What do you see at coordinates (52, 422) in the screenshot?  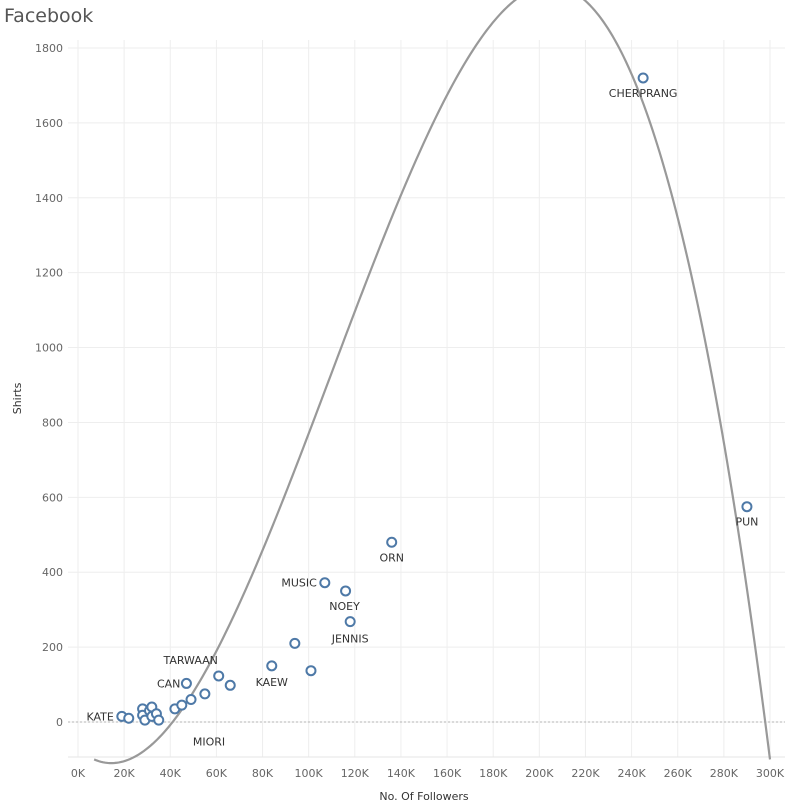 I see `y-tick-label: 800` at bounding box center [52, 422].